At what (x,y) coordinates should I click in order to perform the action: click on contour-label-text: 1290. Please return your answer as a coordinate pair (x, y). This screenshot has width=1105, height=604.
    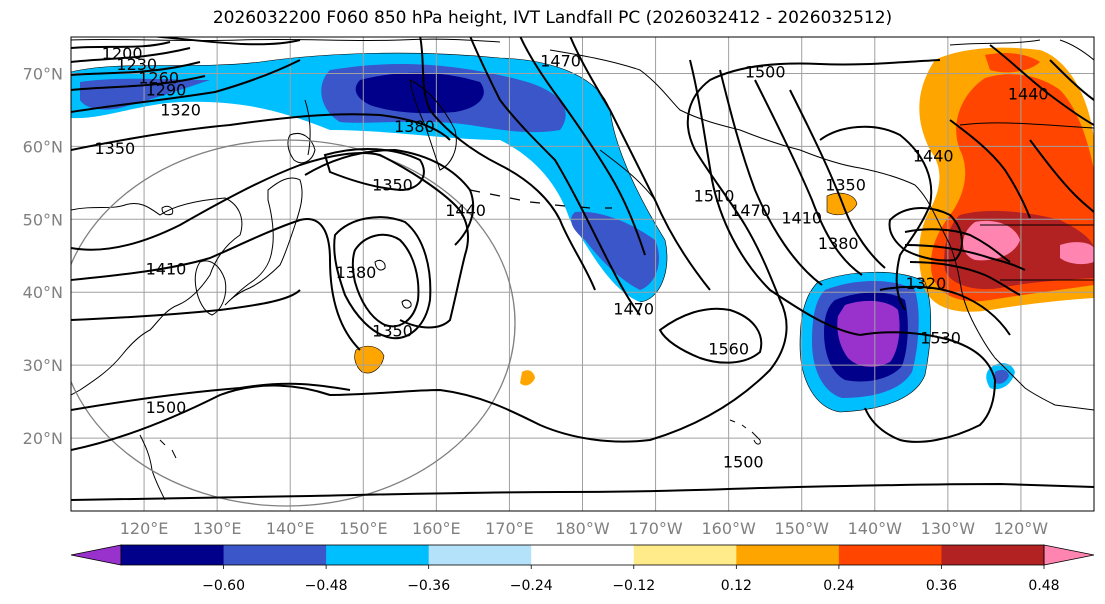
    Looking at the image, I should click on (166, 90).